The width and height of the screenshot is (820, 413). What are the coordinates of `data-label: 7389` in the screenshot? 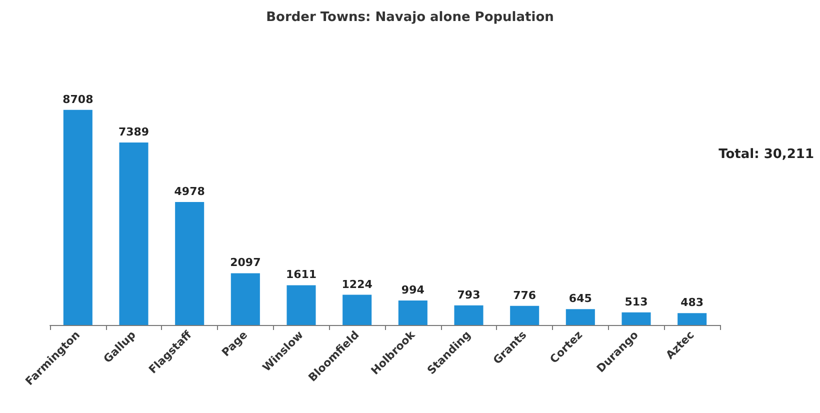 It's located at (134, 131).